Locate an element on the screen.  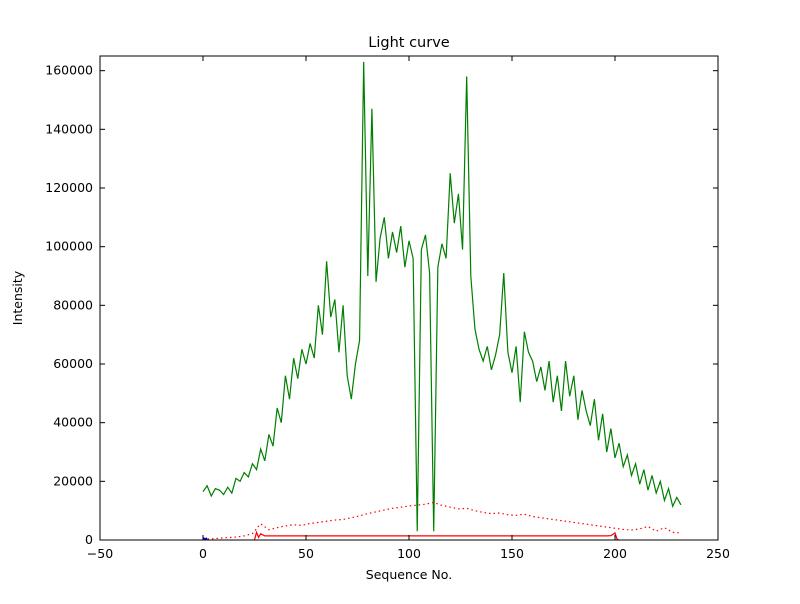
y-axis-tick-label: 0 is located at coordinates (89, 539).